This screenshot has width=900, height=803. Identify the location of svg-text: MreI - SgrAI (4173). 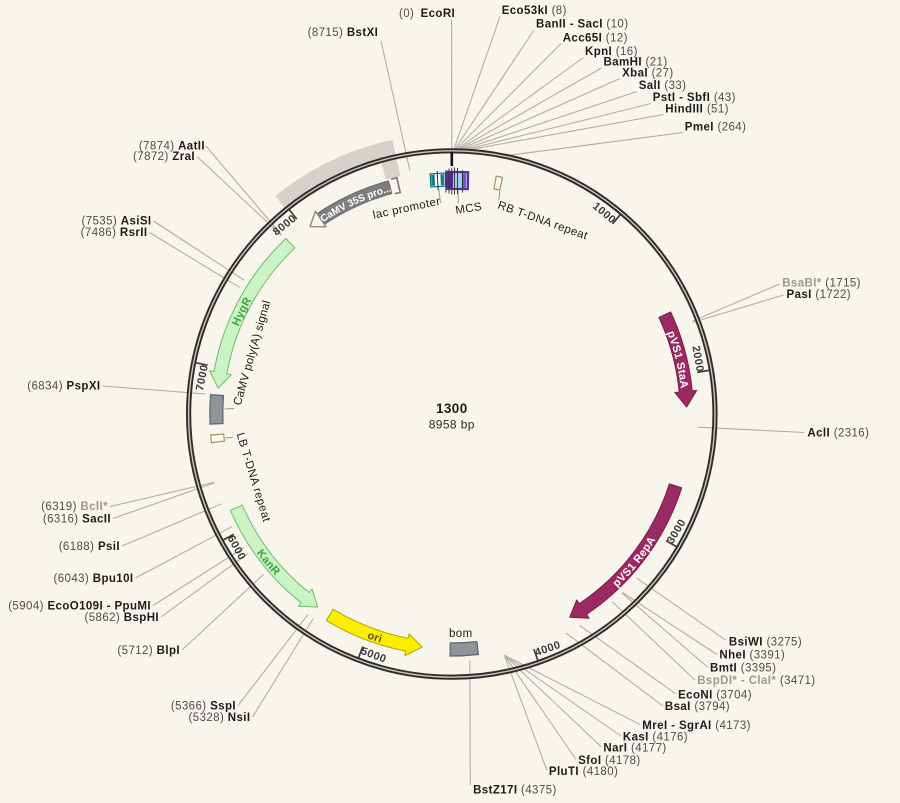
(696, 726).